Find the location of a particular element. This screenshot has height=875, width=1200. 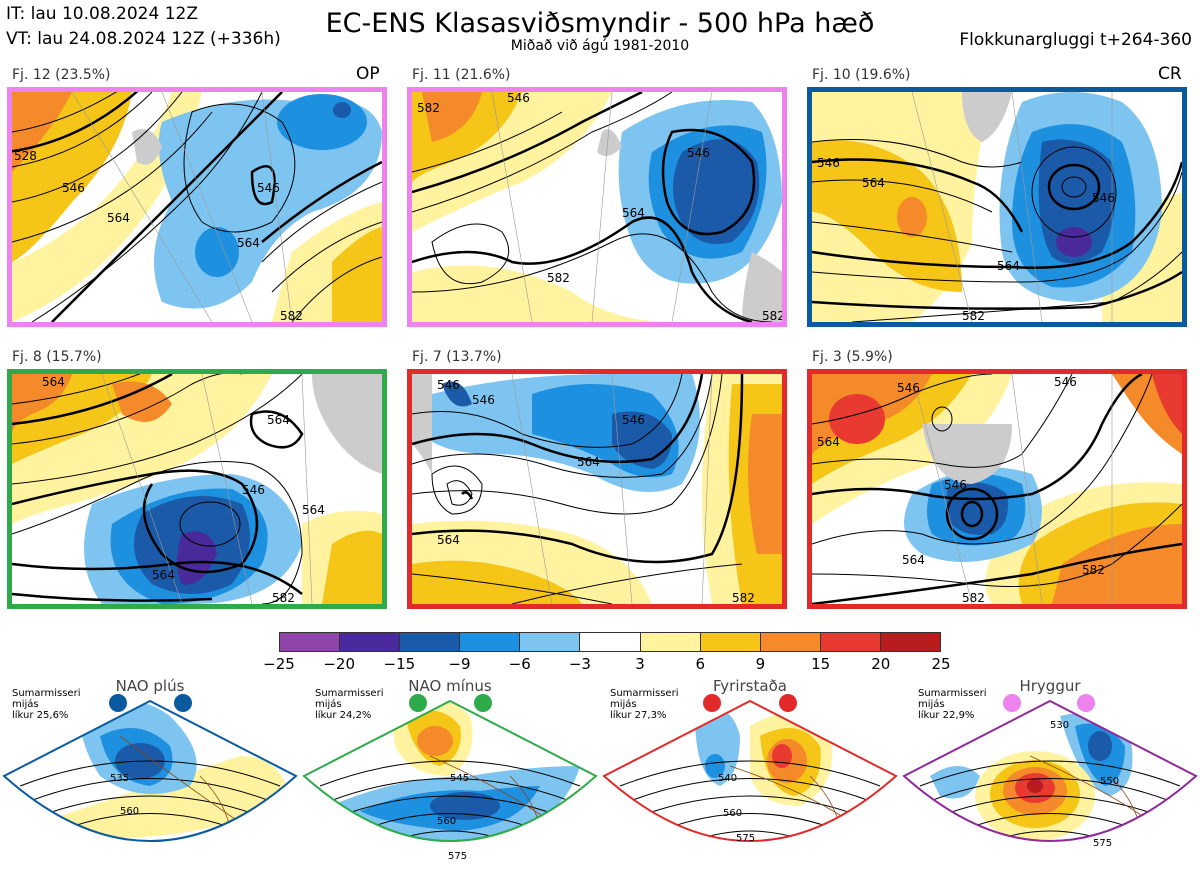

regime-name-nao-plus: NAO plús is located at coordinates (150, 686).